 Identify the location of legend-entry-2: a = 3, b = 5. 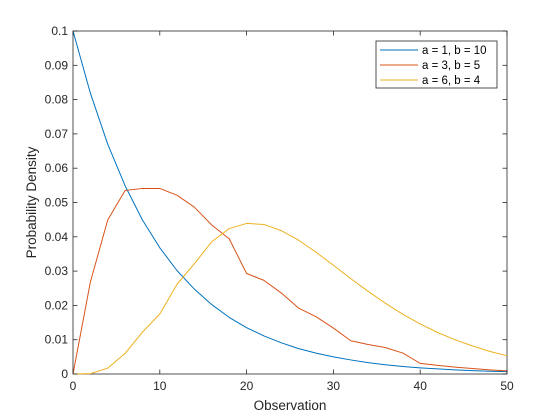
(451, 66).